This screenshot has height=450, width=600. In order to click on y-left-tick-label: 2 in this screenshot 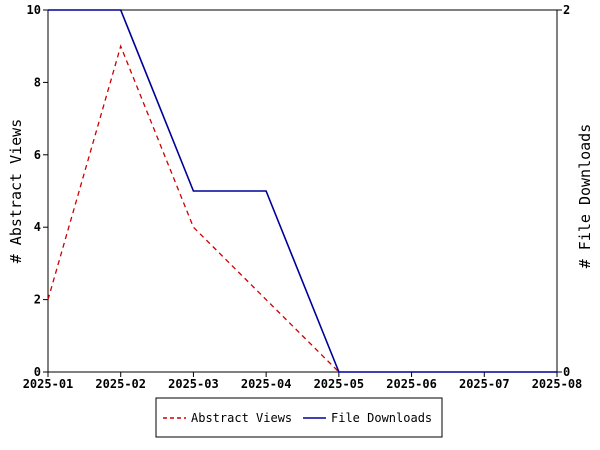, I will do `click(37, 300)`.